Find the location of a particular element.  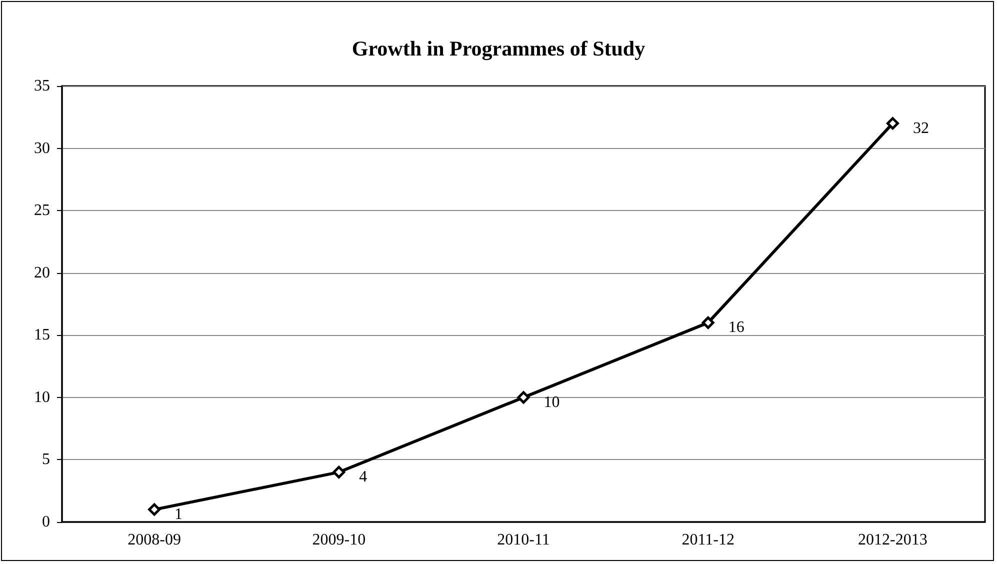

x-tick-label: 2008-09 is located at coordinates (154, 540).